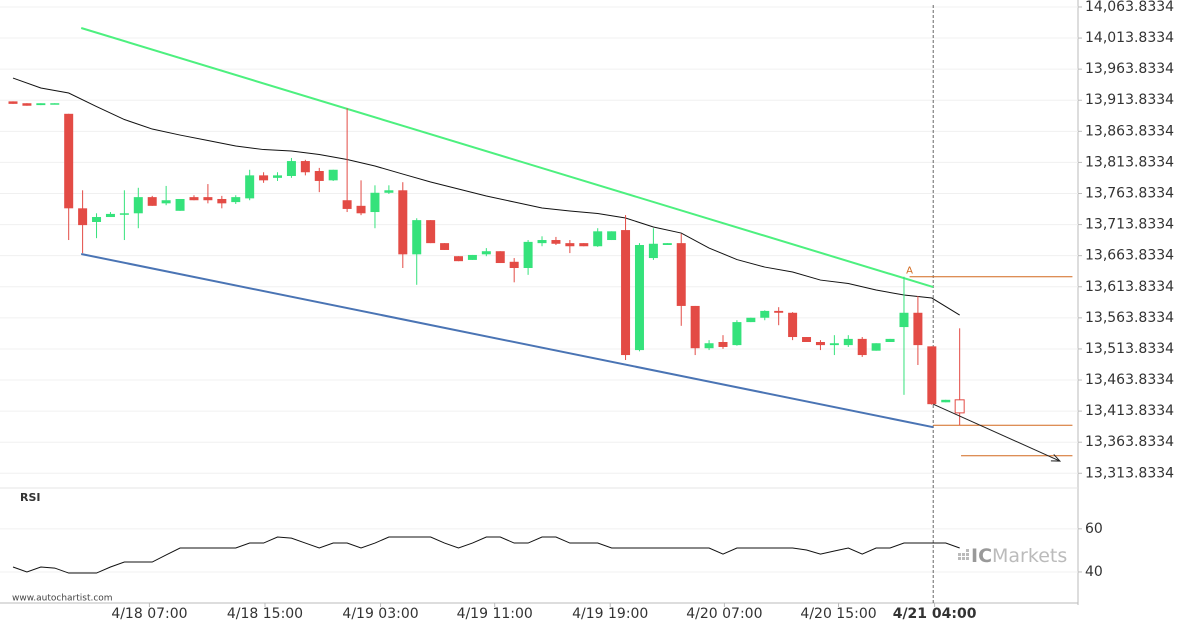 The image size is (1200, 630). Describe the element at coordinates (1029, 556) in the screenshot. I see `logo-light: Markets` at that location.